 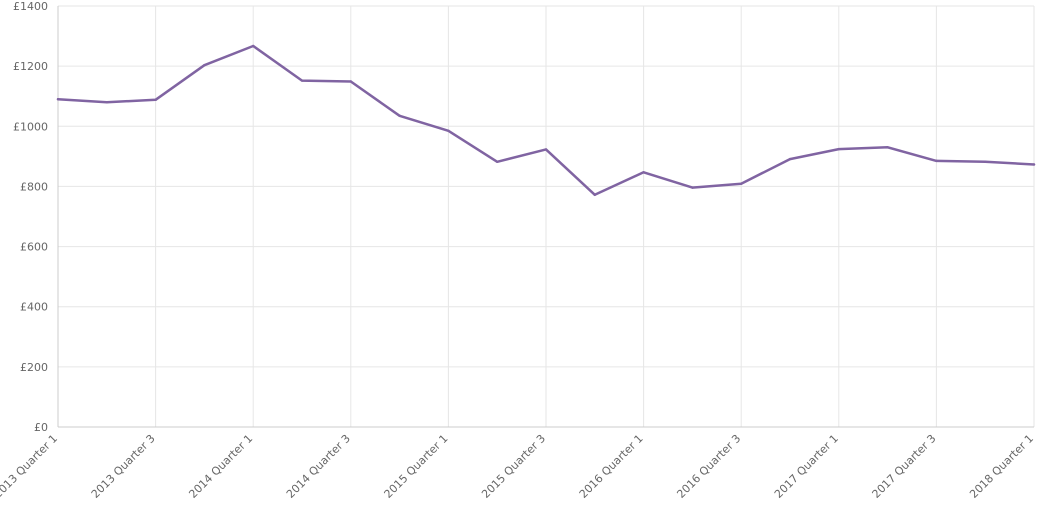 What do you see at coordinates (220, 466) in the screenshot?
I see `x-tick-label: 2014 Quarter 1` at bounding box center [220, 466].